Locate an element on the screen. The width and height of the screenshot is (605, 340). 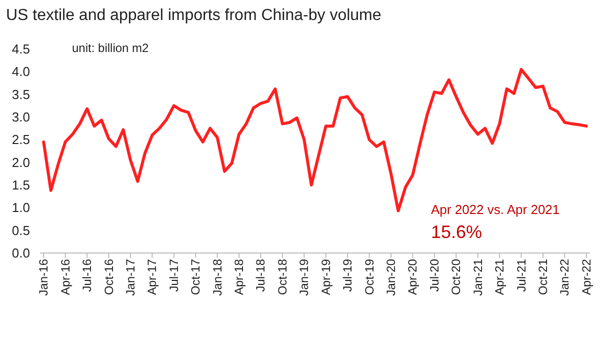
x-tick-label: Apr-19 is located at coordinates (325, 277).